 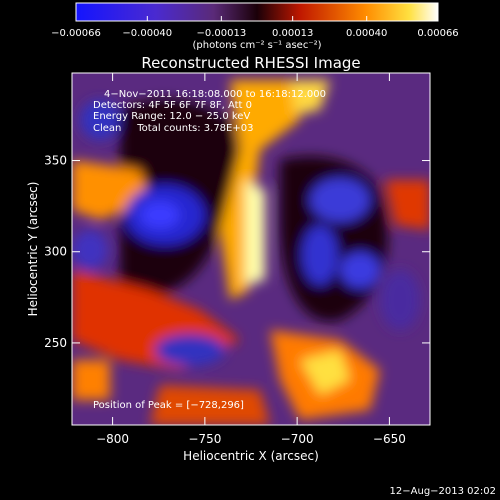 What do you see at coordinates (292, 33) in the screenshot?
I see `colorbar-tick-label: 0.00013` at bounding box center [292, 33].